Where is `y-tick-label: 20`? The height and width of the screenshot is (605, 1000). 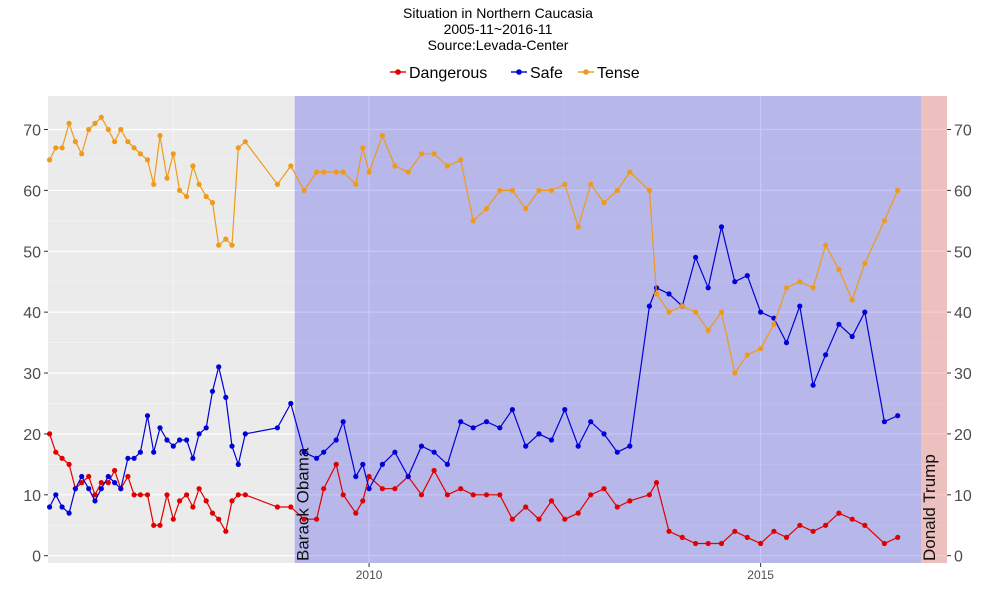 y-tick-label: 20 is located at coordinates (963, 435).